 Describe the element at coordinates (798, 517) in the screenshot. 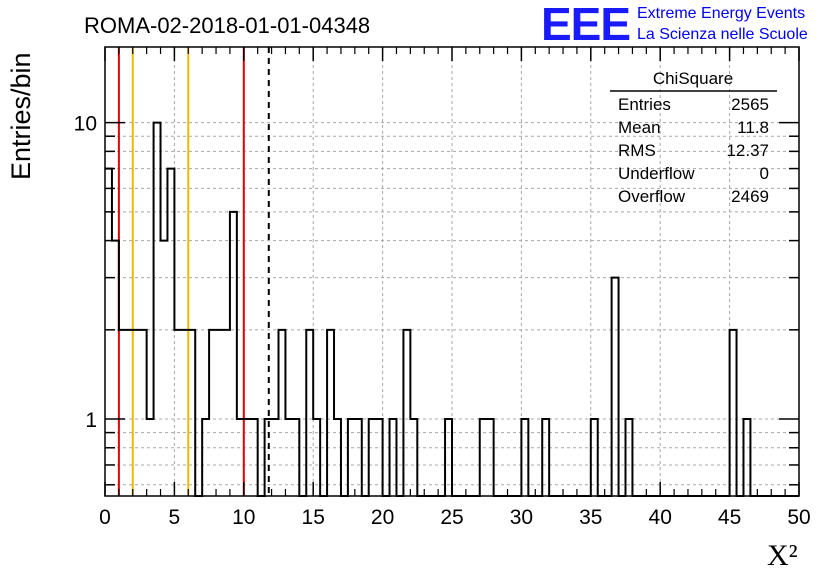

I see `x-tick-label: 50` at that location.